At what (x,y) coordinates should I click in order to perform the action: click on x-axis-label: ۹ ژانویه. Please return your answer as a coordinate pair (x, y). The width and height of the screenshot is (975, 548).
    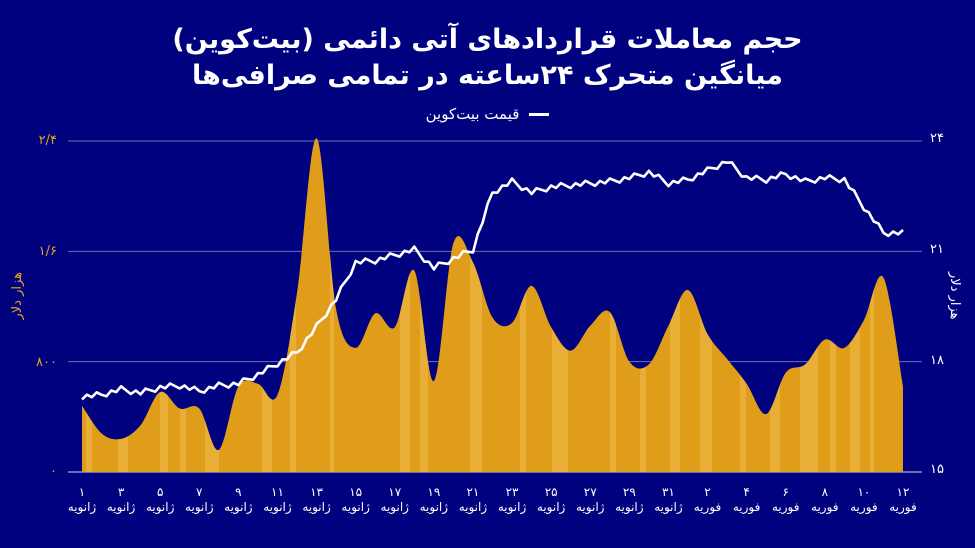
    Looking at the image, I should click on (238, 500).